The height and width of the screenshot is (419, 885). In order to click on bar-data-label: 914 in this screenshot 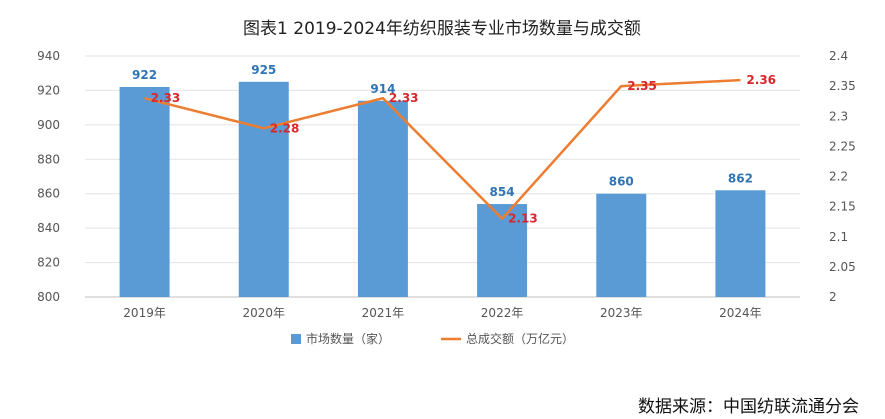, I will do `click(382, 89)`.